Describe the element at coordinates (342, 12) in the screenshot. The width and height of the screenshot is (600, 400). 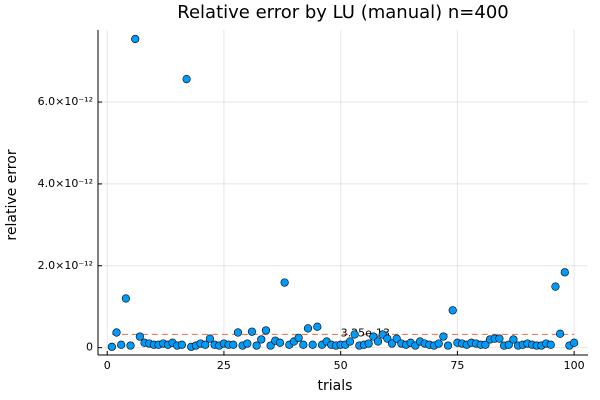
I see `chart-title: Relative error by LU (manual) n=400` at that location.